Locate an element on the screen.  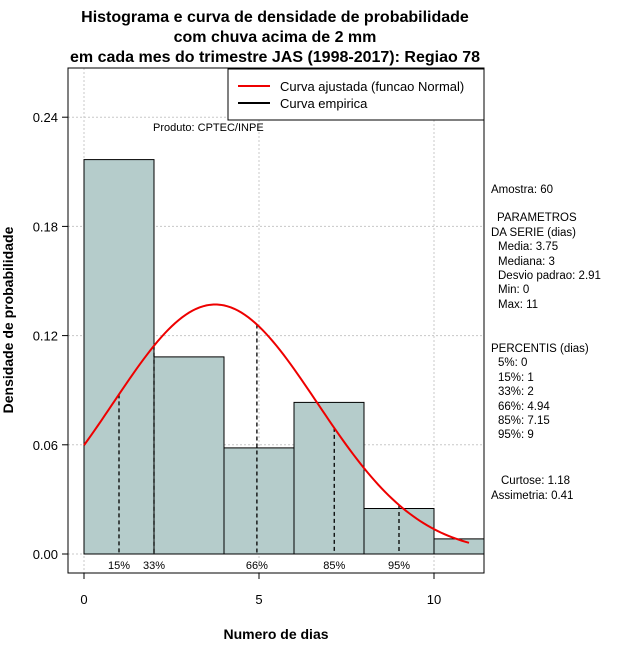
y-axis-ticks: 0.00 0.06 0.12 0.18 0.24 is located at coordinates (50, 336).